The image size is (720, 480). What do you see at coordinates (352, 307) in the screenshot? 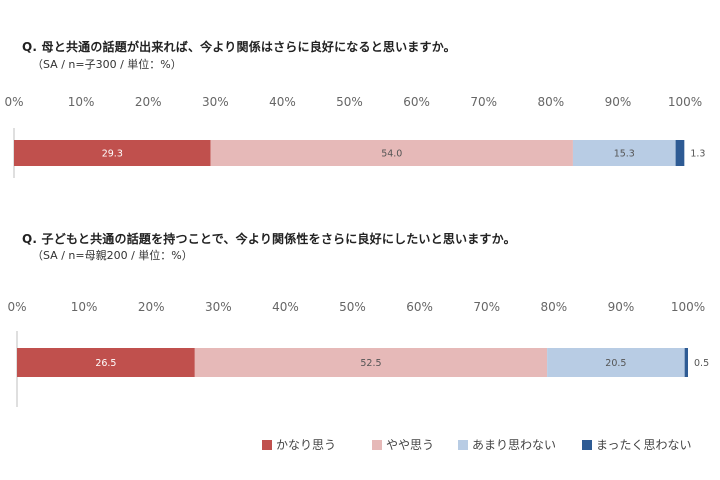
I see `chart2-tick-5: 50%` at bounding box center [352, 307].